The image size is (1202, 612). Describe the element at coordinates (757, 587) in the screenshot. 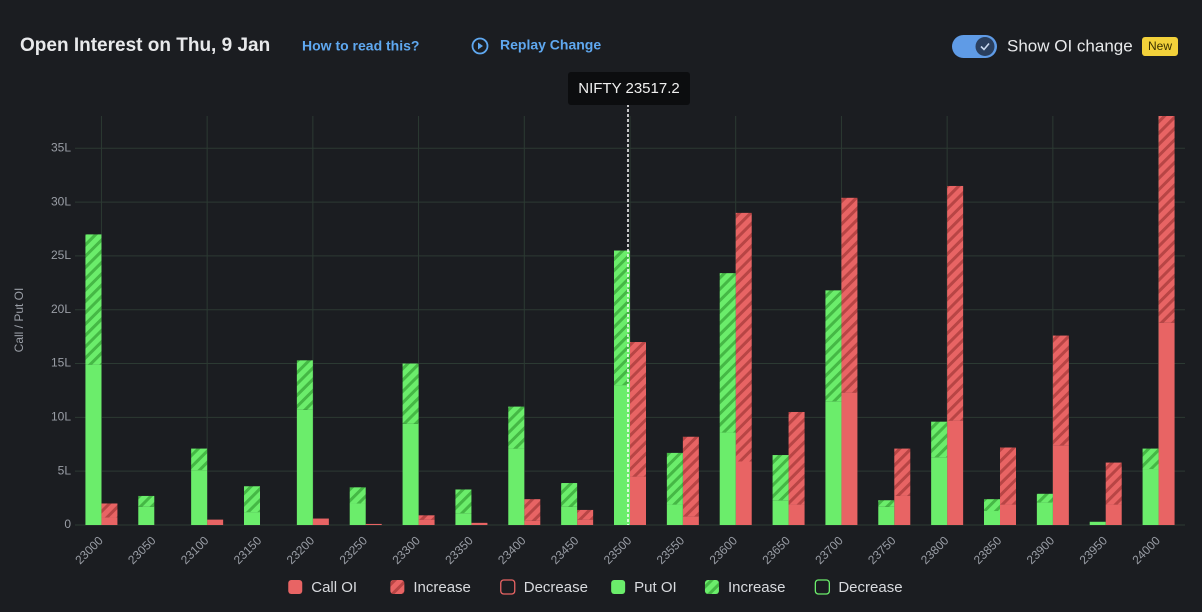

I see `legend-label: Increase` at that location.